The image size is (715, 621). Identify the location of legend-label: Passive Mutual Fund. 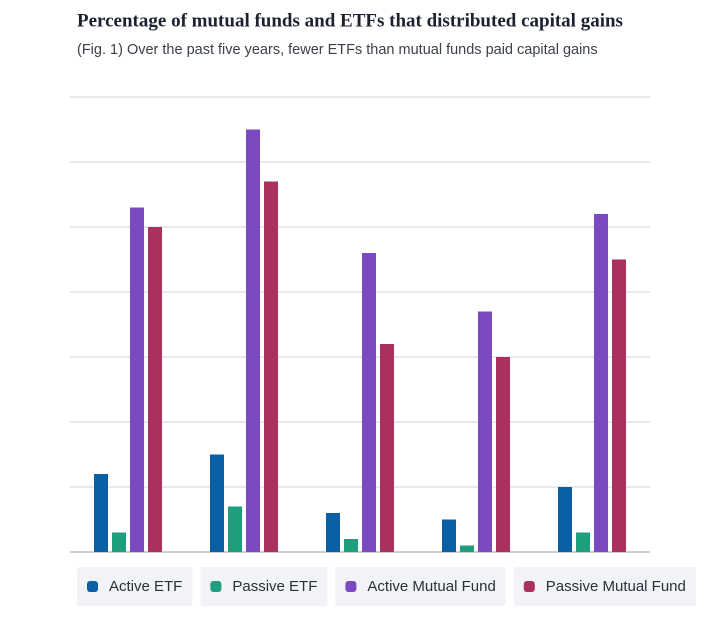
(616, 586).